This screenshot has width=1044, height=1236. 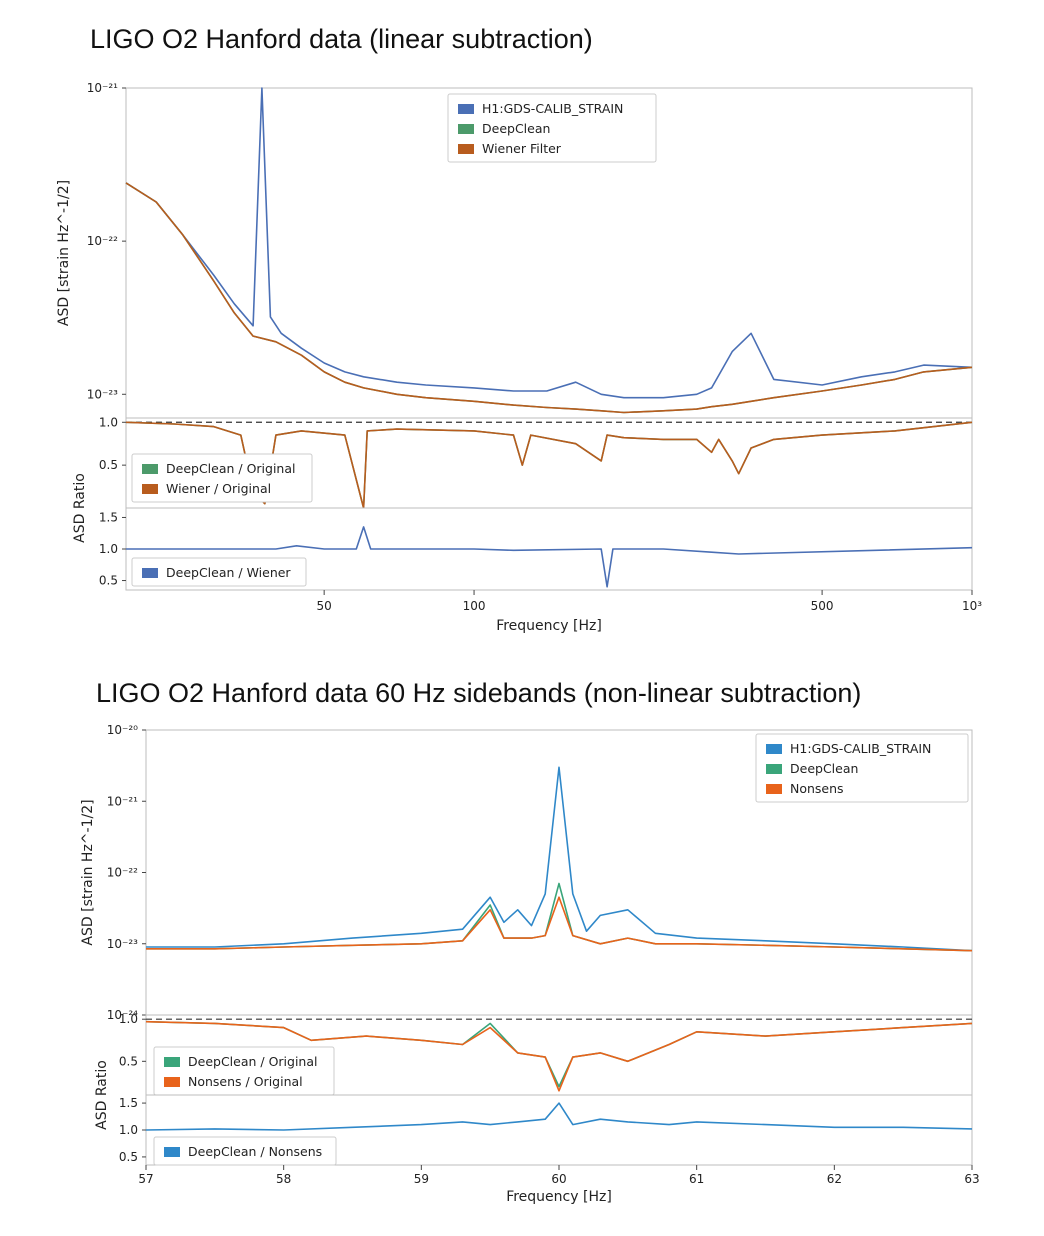 What do you see at coordinates (817, 788) in the screenshot?
I see `legend-entry-label: Nonsens` at bounding box center [817, 788].